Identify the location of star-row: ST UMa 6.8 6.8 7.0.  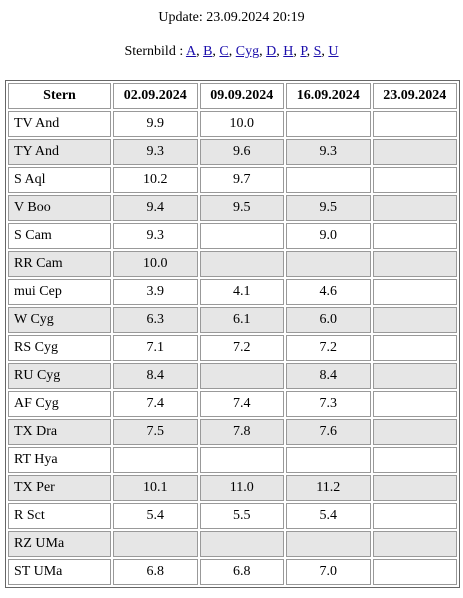
(232, 572).